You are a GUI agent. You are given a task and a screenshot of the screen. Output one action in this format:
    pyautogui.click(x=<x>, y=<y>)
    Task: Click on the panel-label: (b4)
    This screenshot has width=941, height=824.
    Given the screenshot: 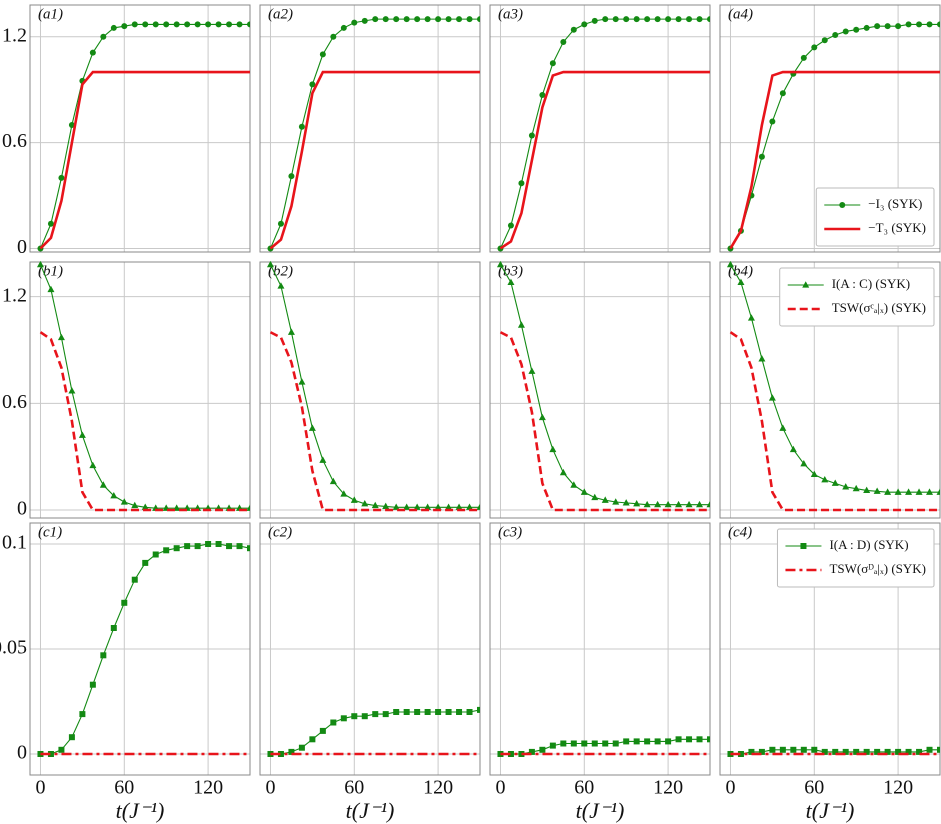 What is the action you would take?
    pyautogui.click(x=740, y=271)
    